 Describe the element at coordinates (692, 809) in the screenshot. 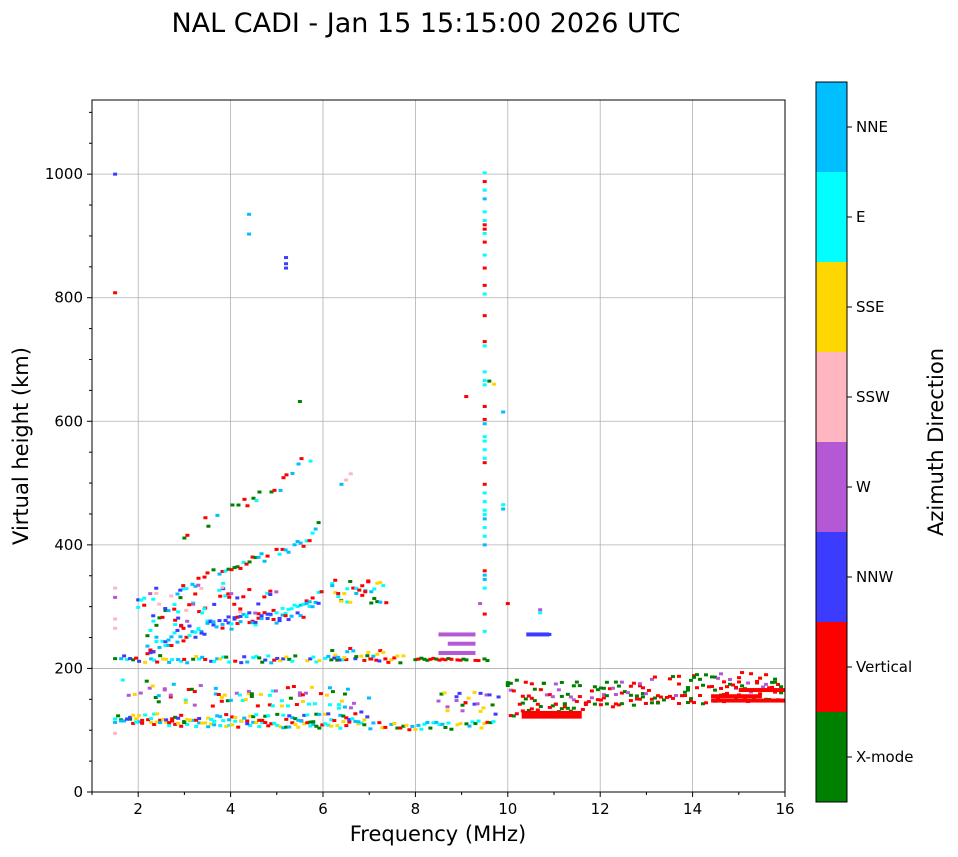

I see `x-tick-label: 14` at that location.